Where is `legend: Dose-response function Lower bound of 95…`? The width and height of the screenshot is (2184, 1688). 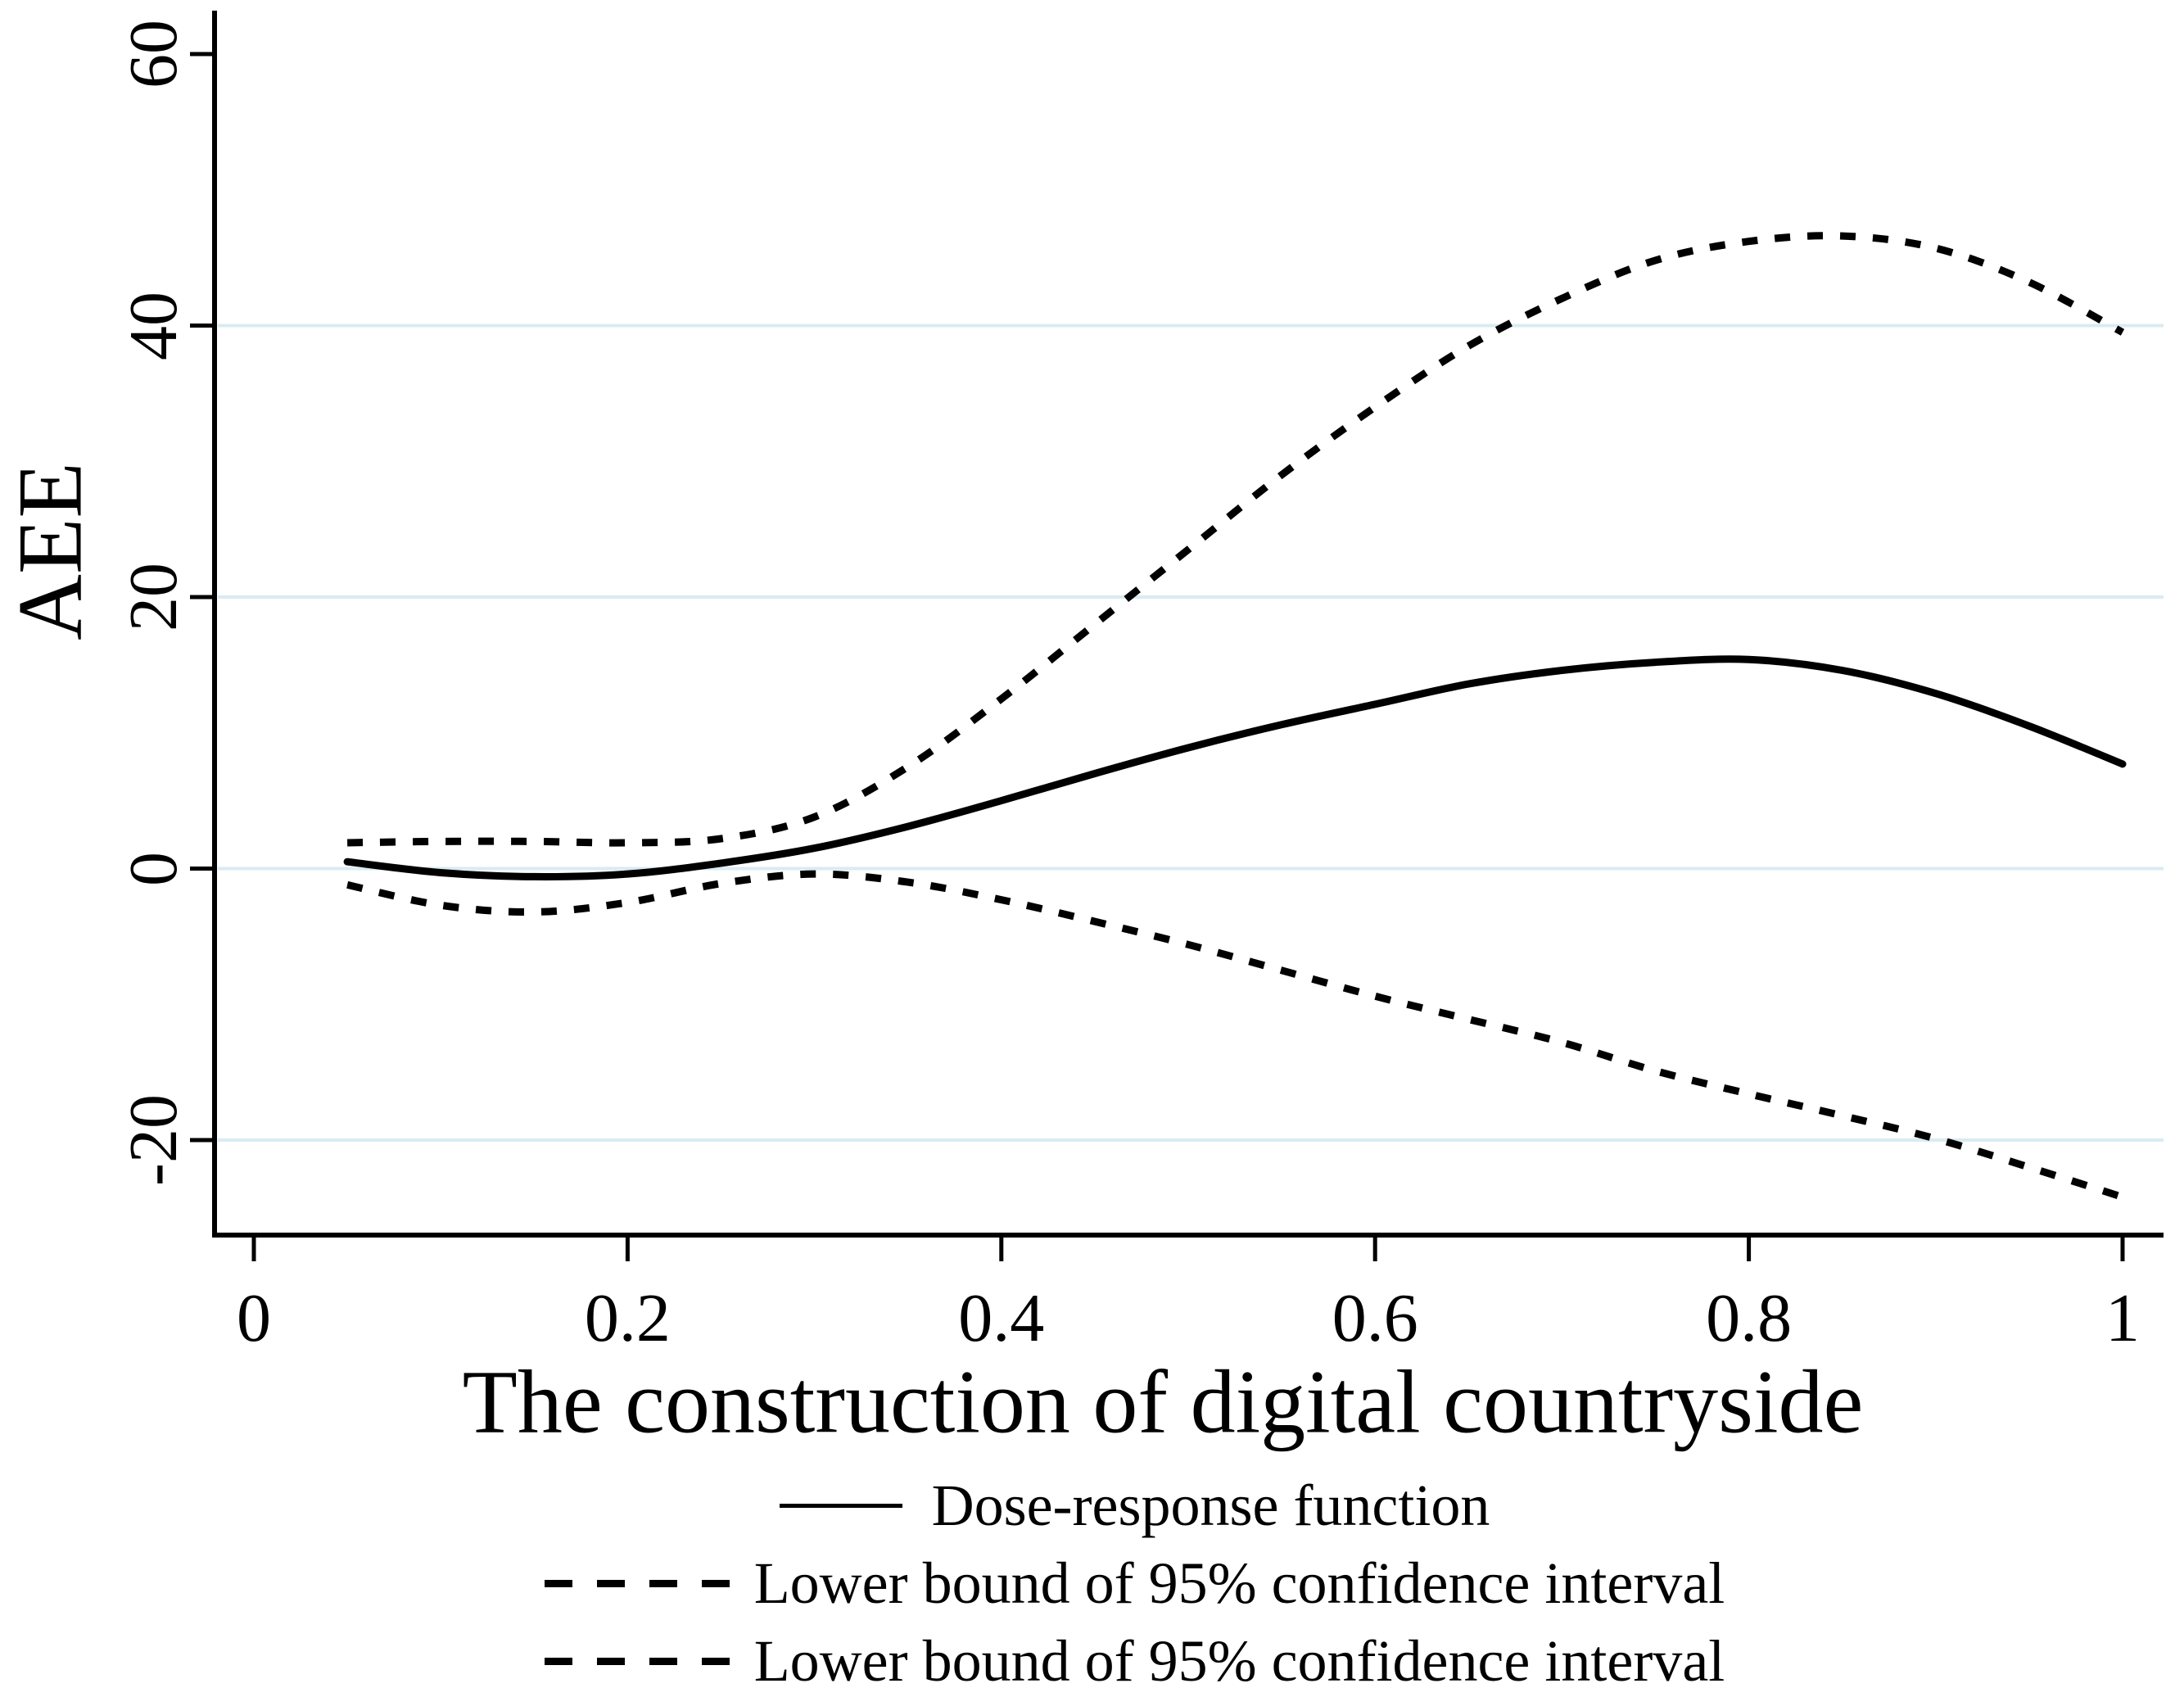
legend: Dose-response function Lower bound of 95… is located at coordinates (1092, 1580).